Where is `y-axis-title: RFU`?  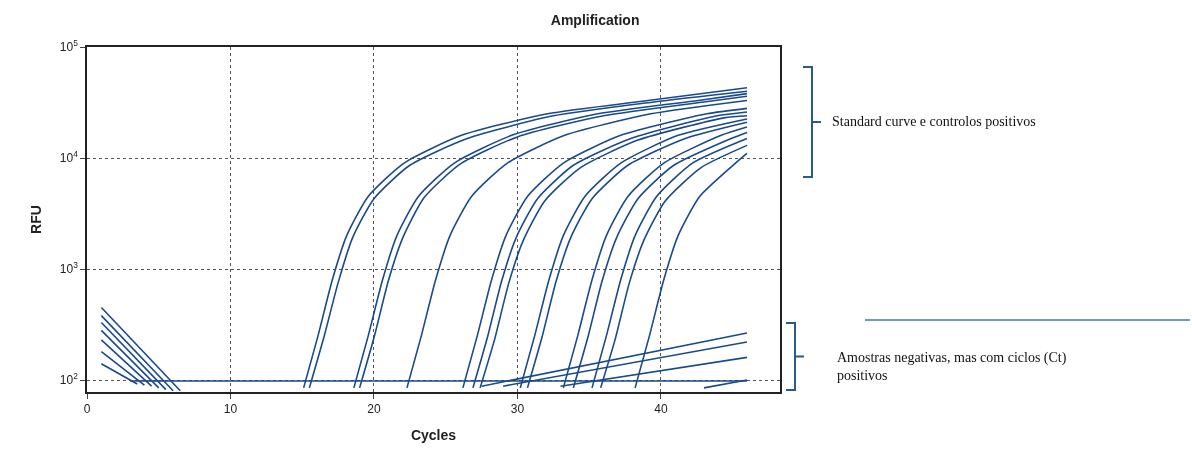
y-axis-title: RFU is located at coordinates (35, 219).